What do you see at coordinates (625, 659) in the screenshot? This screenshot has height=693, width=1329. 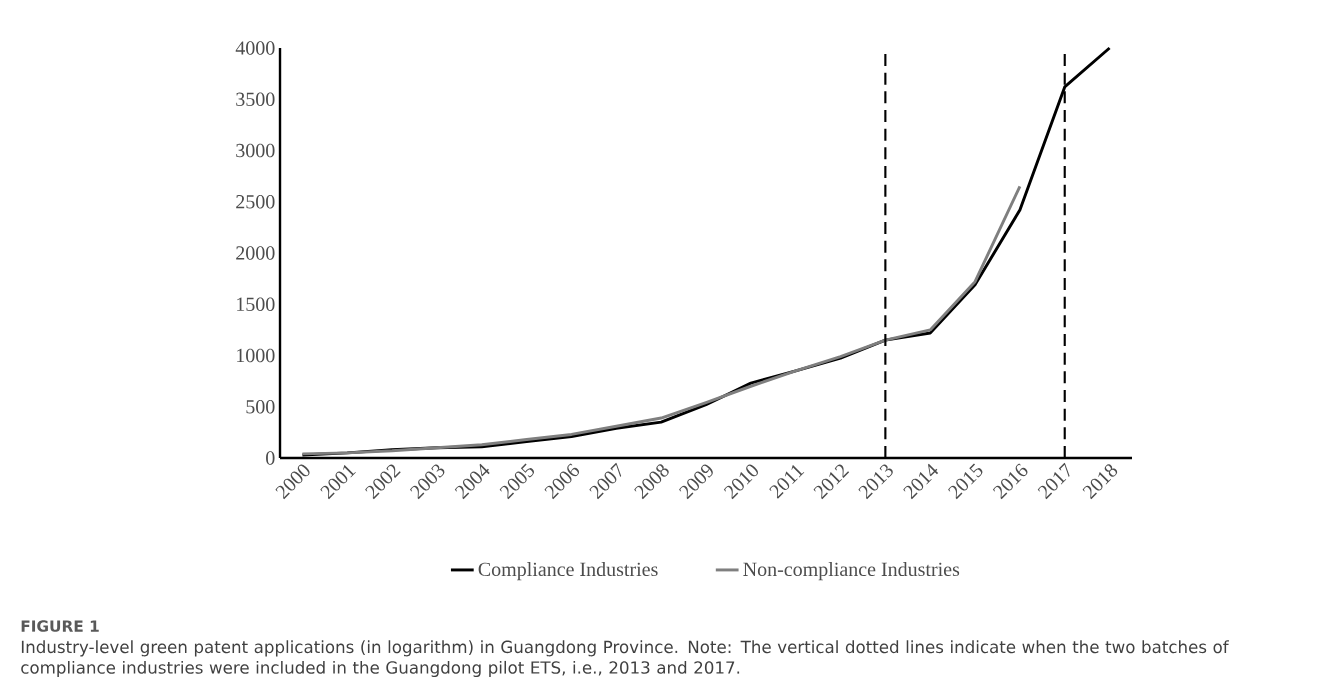 I see `text: Industry-level green patent applications (in logarithm) in Guangdong Province. Note: The vertical dotted lines indicate when the two batches of compliance industries were included in the Guangdong pilot ETS, i.e., 2013 and 2017.` at bounding box center [625, 659].